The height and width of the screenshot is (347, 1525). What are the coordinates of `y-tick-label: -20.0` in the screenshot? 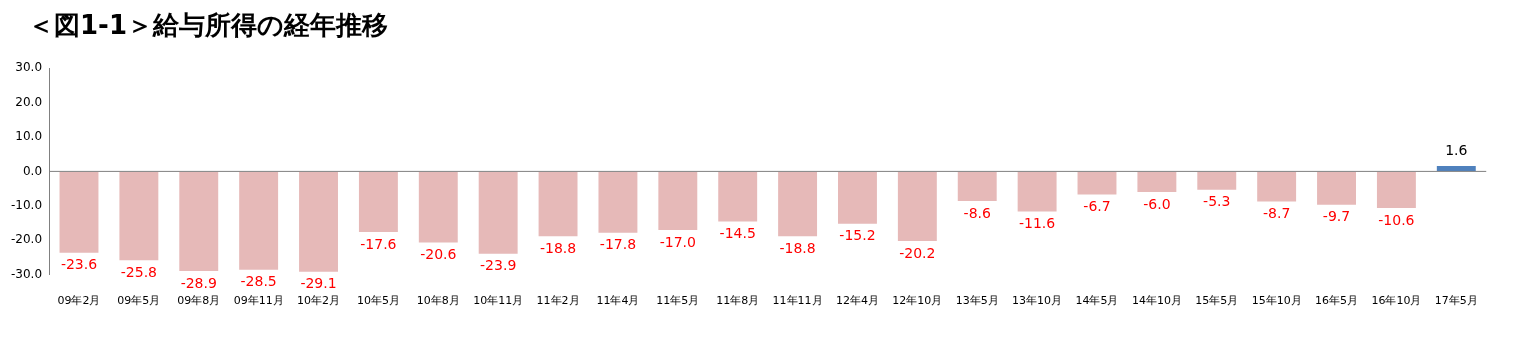 It's located at (26, 239).